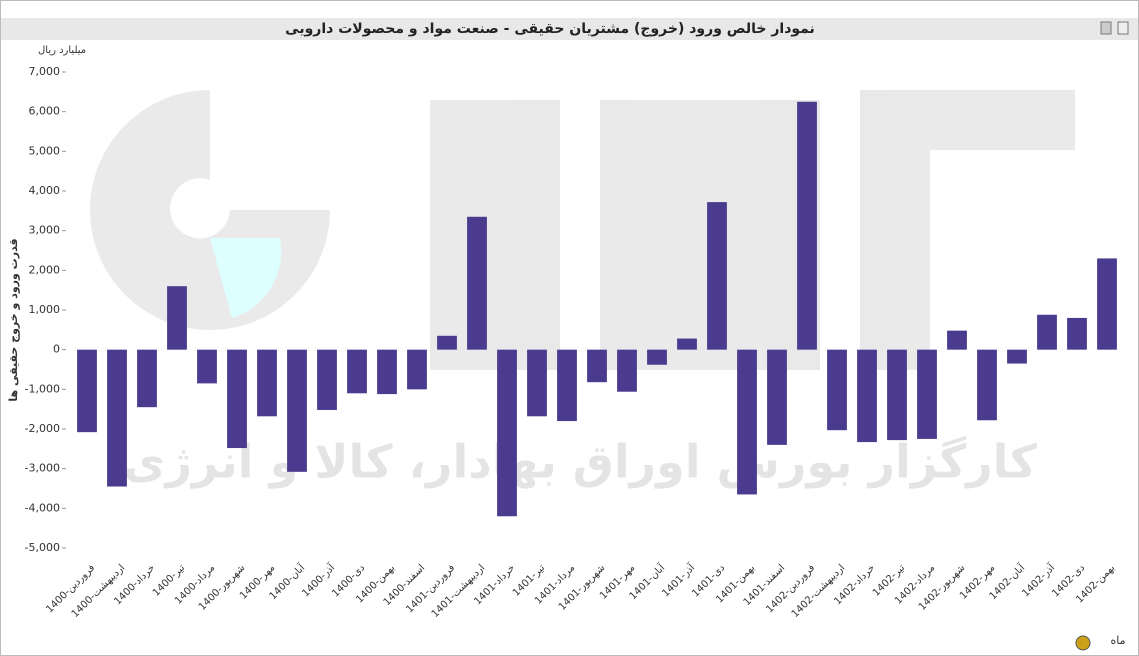  What do you see at coordinates (45, 71) in the screenshot?
I see `y-tick-label: 7,000` at bounding box center [45, 71].